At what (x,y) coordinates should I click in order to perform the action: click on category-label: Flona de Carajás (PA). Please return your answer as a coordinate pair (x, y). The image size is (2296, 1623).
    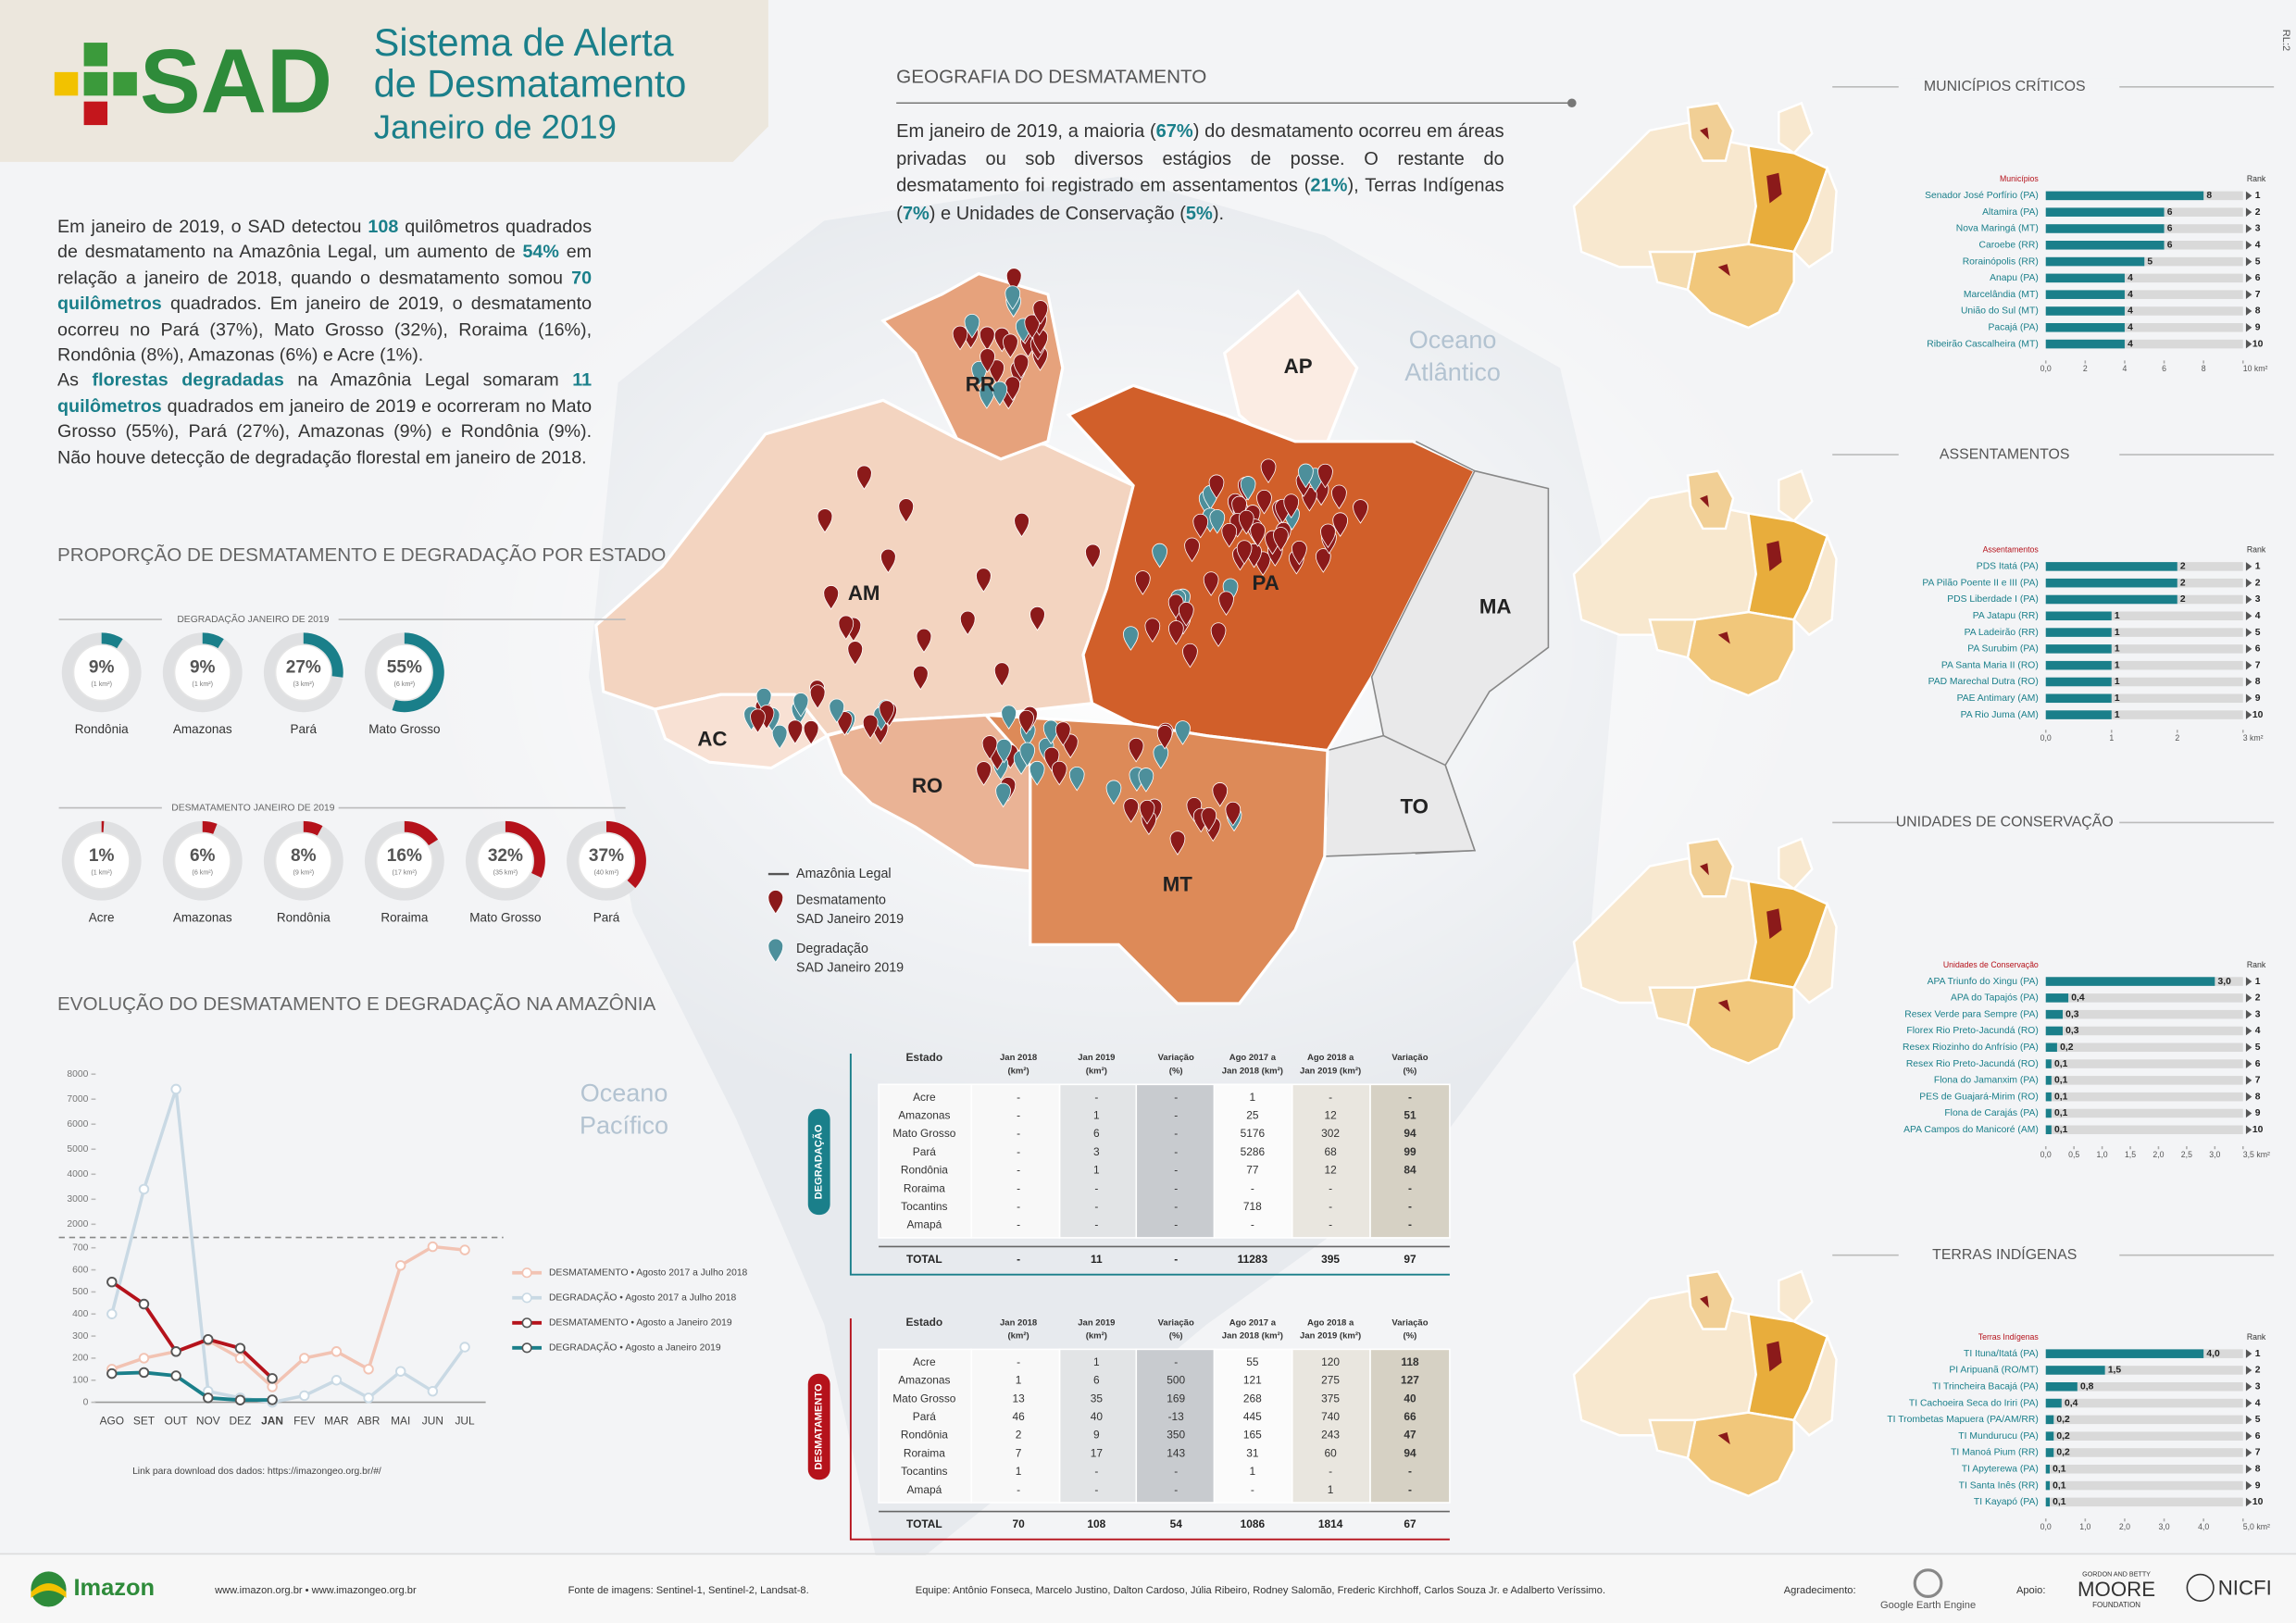
    Looking at the image, I should click on (1991, 1113).